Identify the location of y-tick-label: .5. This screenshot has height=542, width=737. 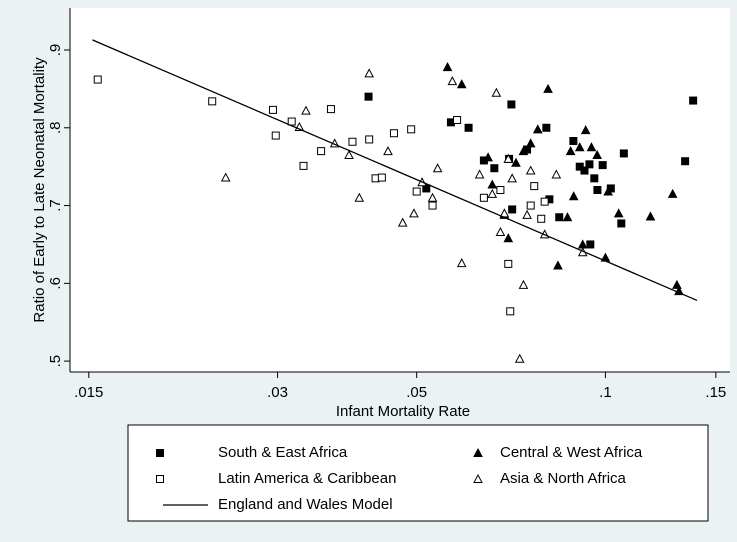
(55, 361).